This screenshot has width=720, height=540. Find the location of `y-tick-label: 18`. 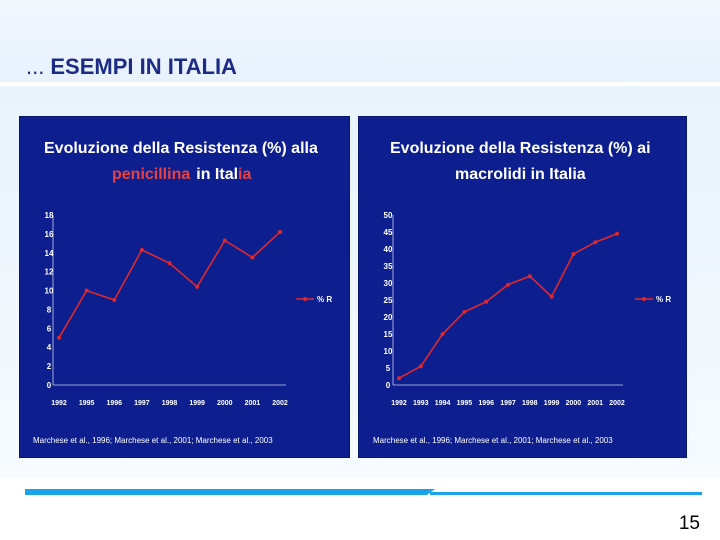

y-tick-label: 18 is located at coordinates (49, 215).